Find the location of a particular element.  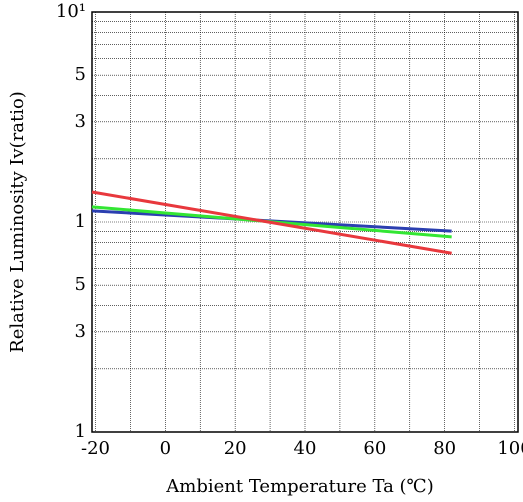

x-tick-label: 80 is located at coordinates (444, 448).